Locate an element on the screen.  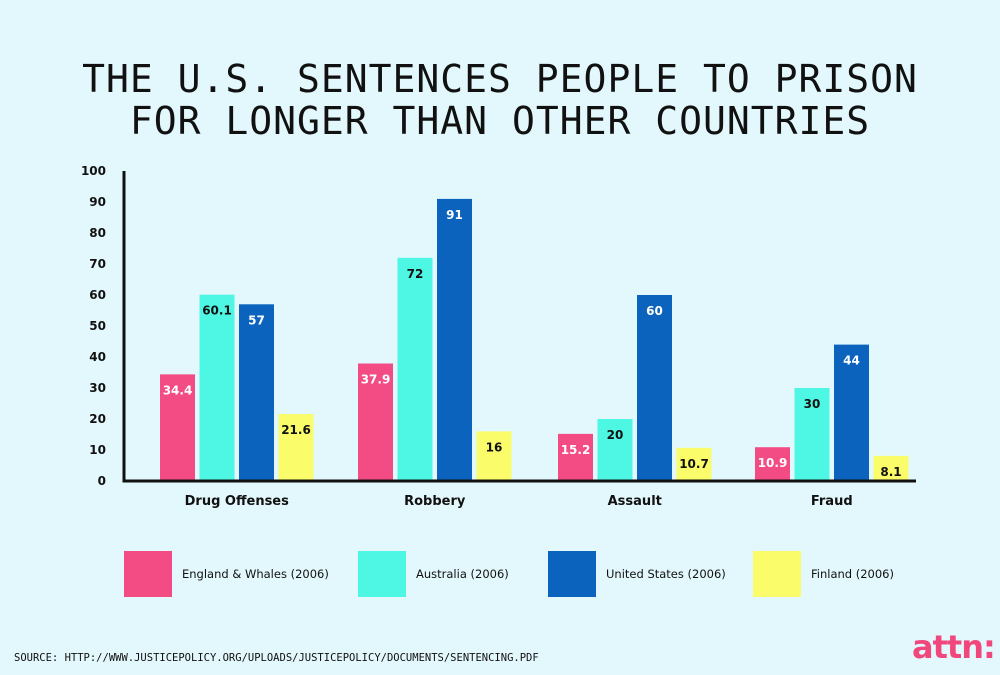
bar-value-label: 16 is located at coordinates (494, 447).